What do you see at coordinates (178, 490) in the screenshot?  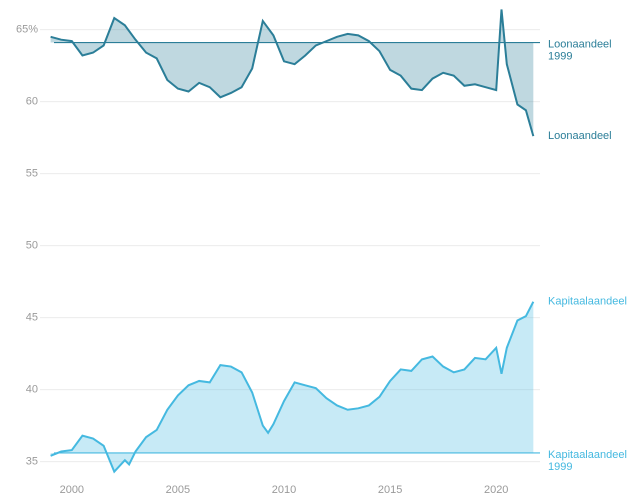 I see `x-tick-label: 2005` at bounding box center [178, 490].